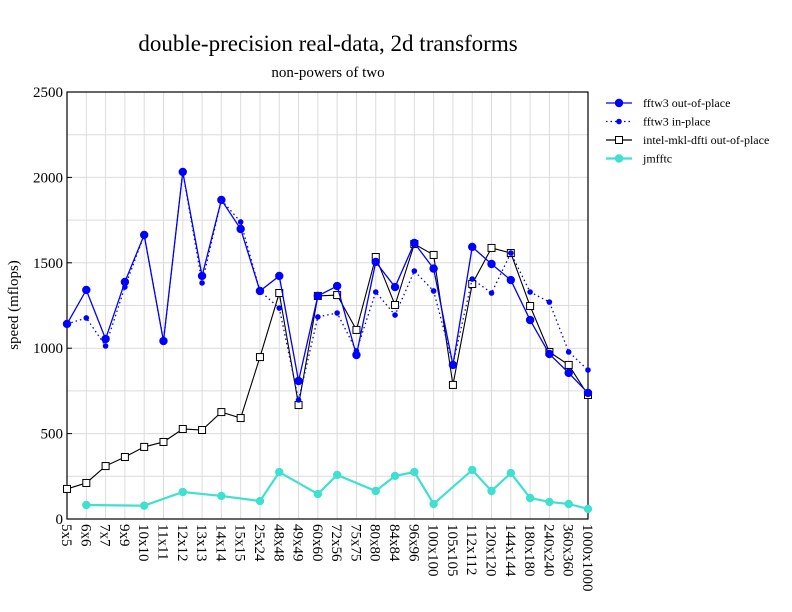 The image size is (792, 612). I want to click on y-axis-label: speed (mflops), so click(14, 305).